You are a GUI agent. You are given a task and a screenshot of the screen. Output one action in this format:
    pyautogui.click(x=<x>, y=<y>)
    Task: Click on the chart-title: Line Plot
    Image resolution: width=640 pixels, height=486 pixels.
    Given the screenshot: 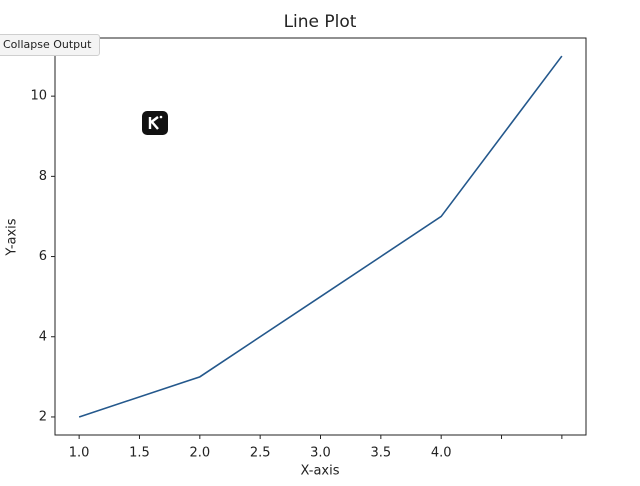 What is the action you would take?
    pyautogui.click(x=320, y=22)
    